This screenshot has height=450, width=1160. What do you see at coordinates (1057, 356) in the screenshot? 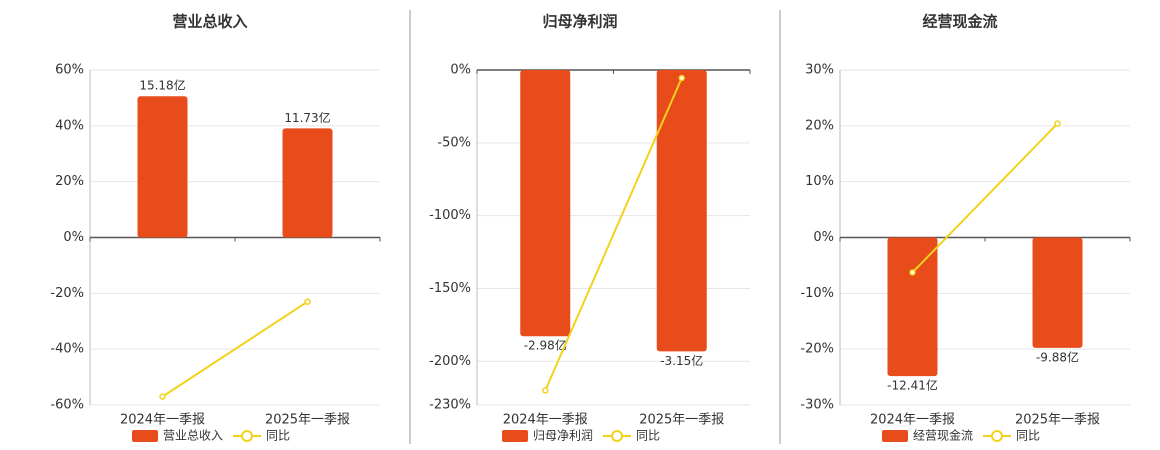
I see `data-label: -9.88亿` at bounding box center [1057, 356].